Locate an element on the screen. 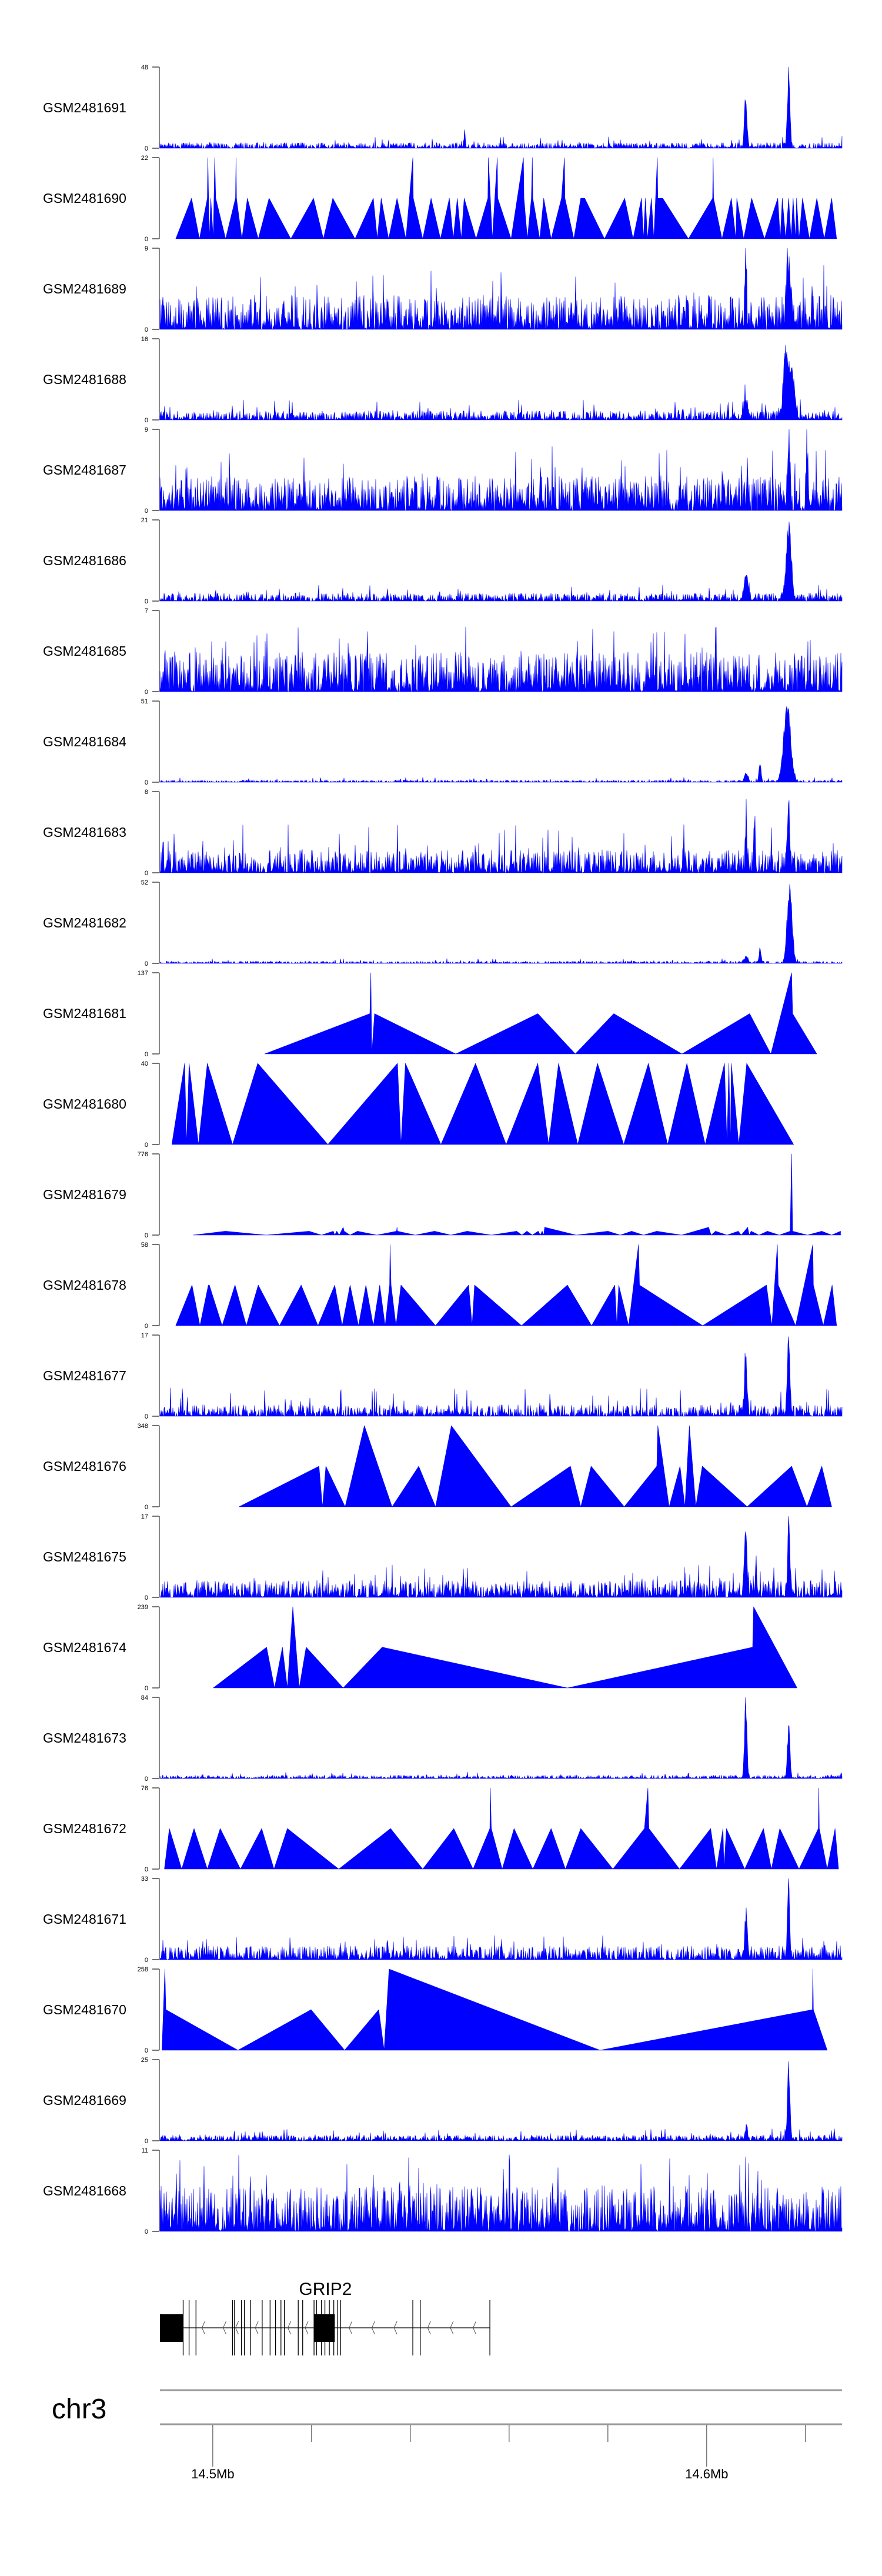  track: GSM2481671 33 0 is located at coordinates (443, 1920).